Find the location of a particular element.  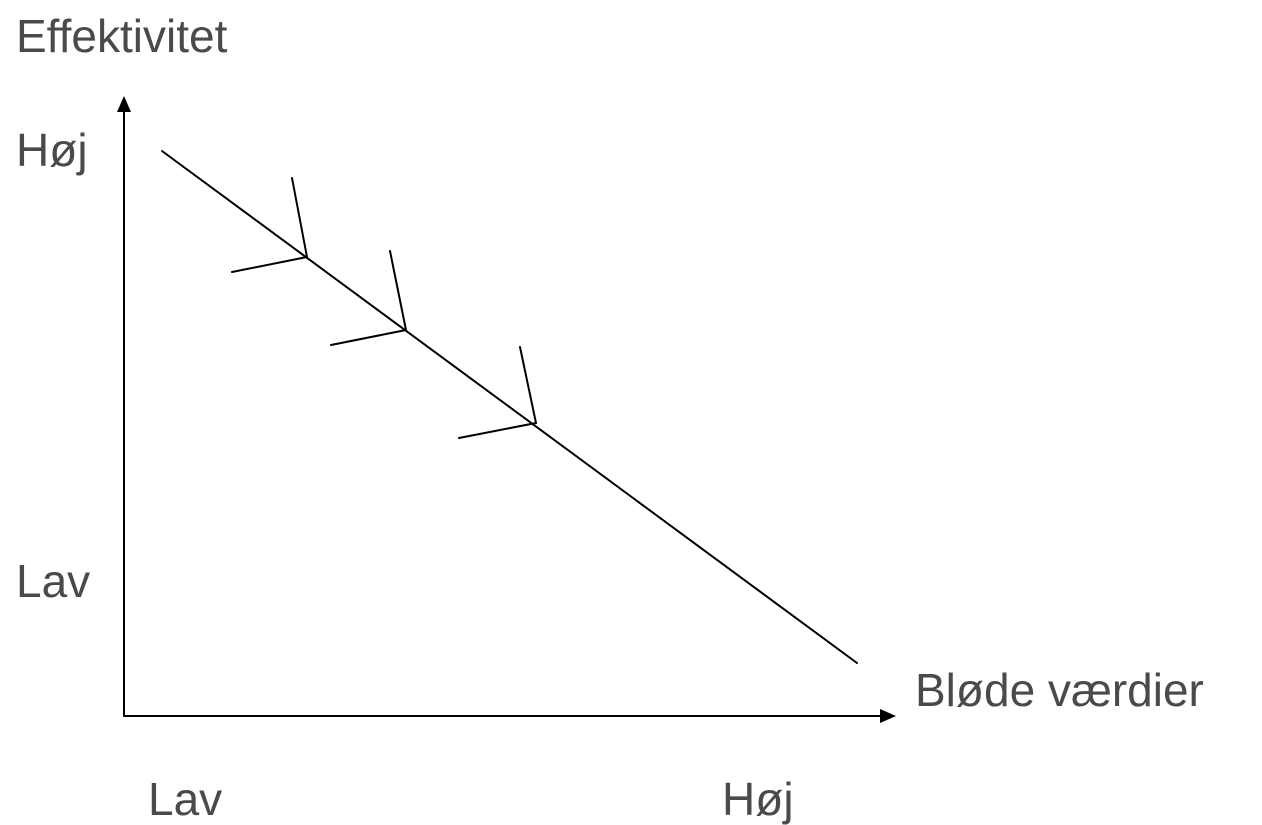

x-axis-title: Bløde værdier is located at coordinates (1059, 690).